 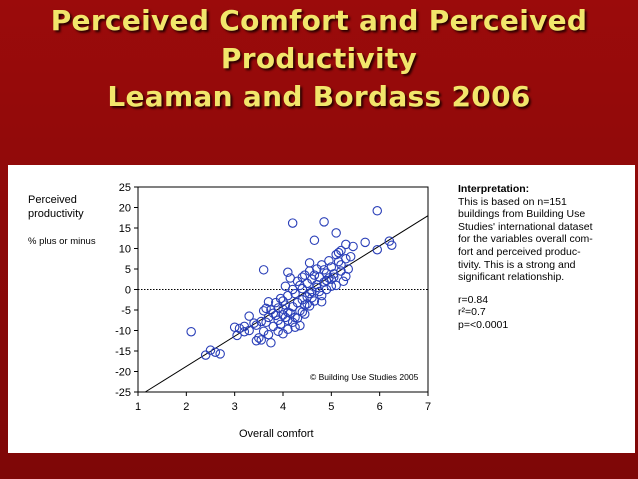 What do you see at coordinates (545, 313) in the screenshot?
I see `interpretation-stats: r=0.84 r²=0.7 p=<0.0001` at bounding box center [545, 313].